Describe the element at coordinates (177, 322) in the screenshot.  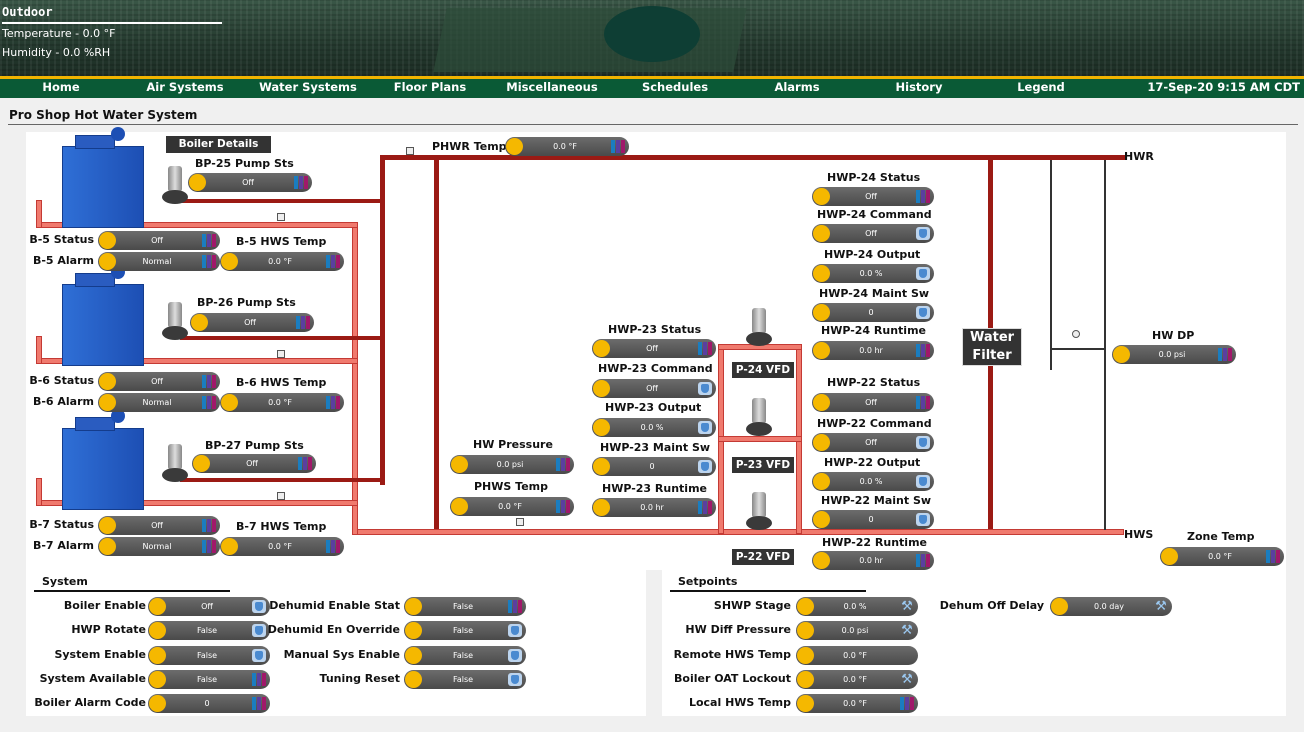
I see `pump-bp26-icon` at that location.